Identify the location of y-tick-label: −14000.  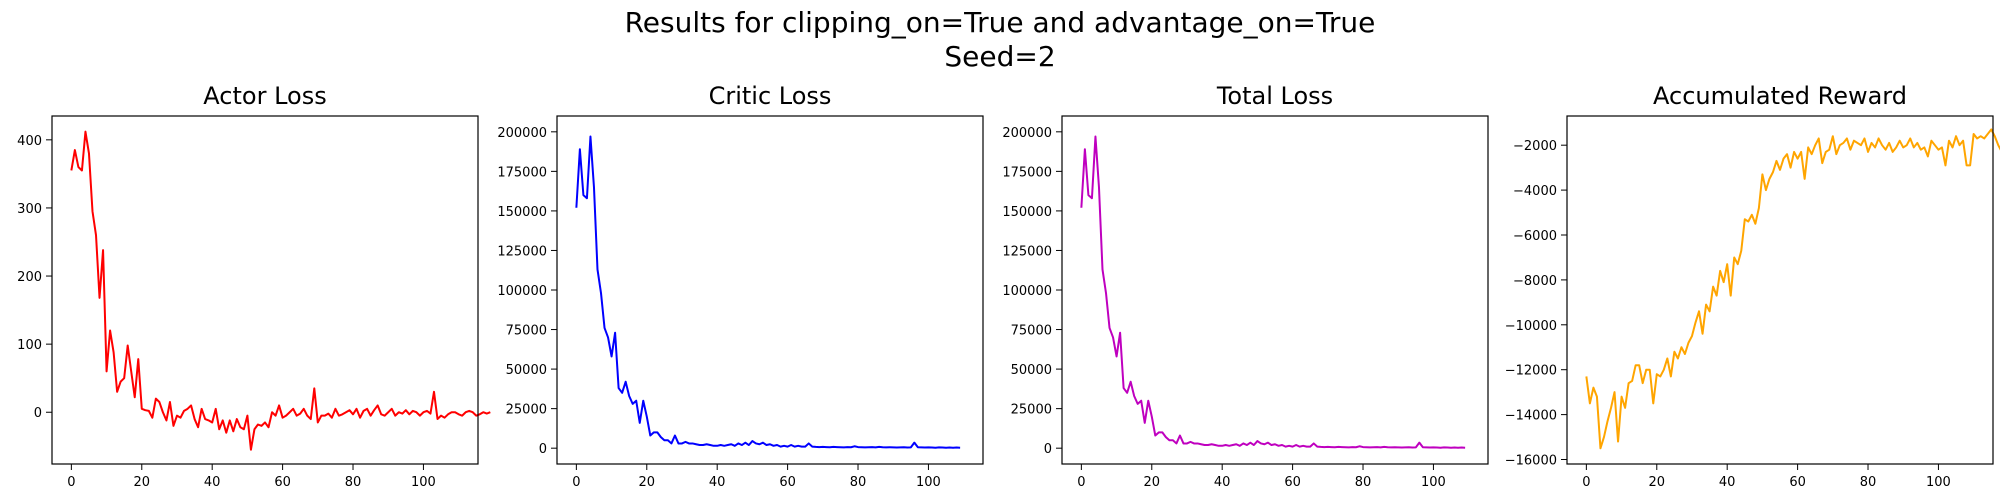
(1531, 416).